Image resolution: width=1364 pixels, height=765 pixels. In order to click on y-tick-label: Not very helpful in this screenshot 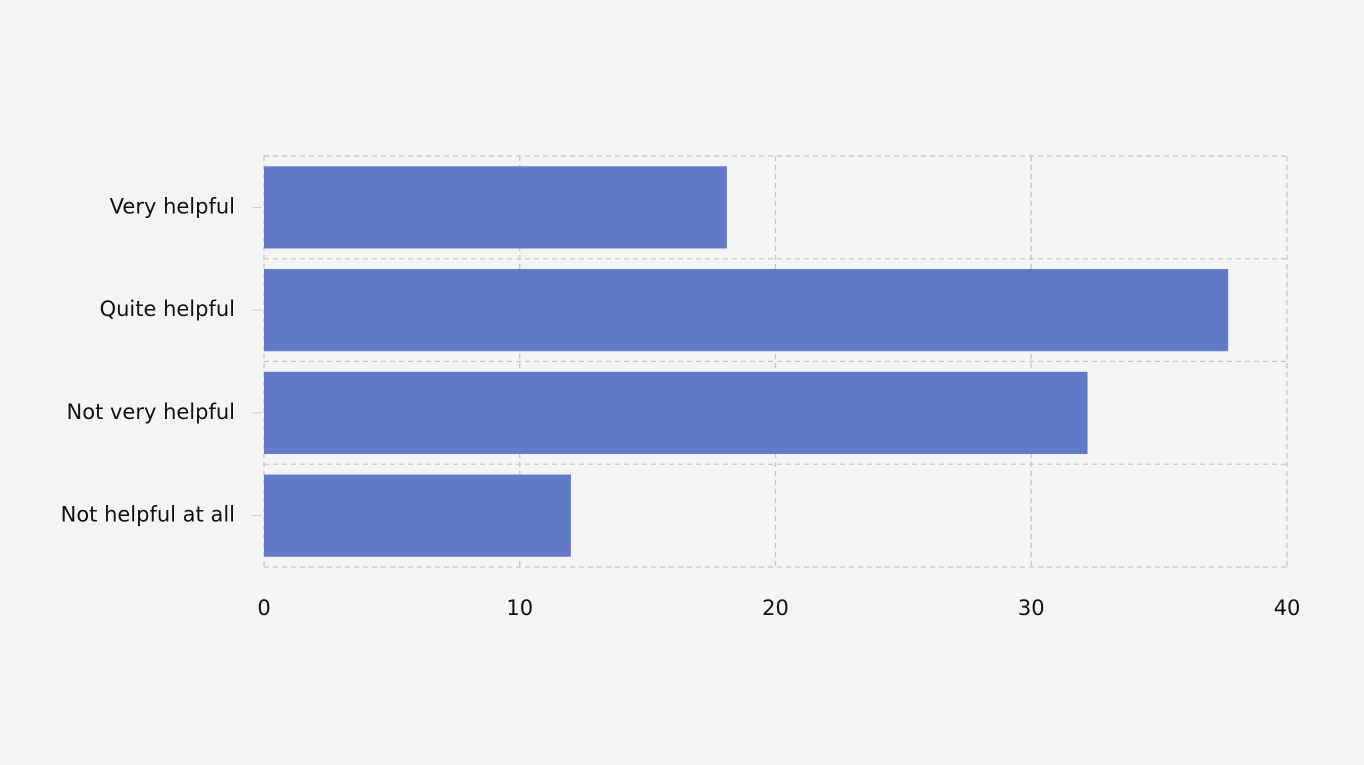, I will do `click(151, 412)`.